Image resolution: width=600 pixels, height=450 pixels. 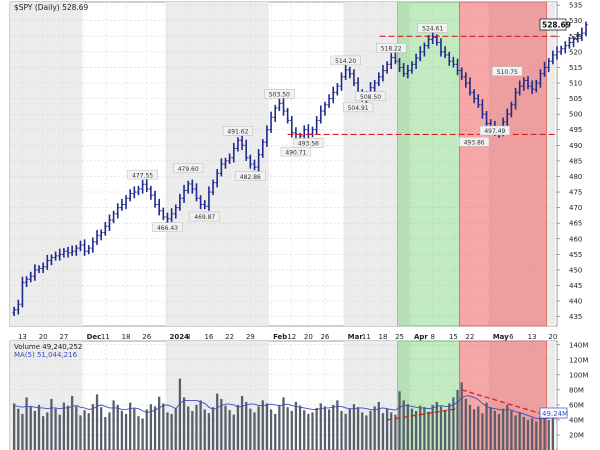 I want to click on volume-tick-label: 40M, so click(x=576, y=420).